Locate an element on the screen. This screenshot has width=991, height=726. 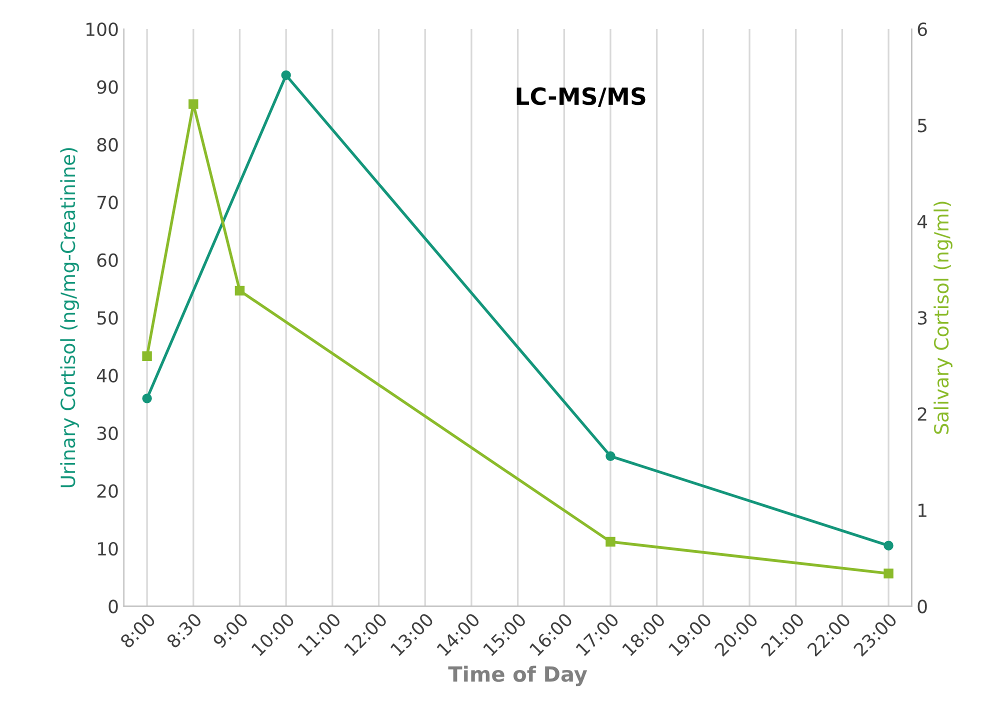
y-tick-label: 10 is located at coordinates (108, 549).